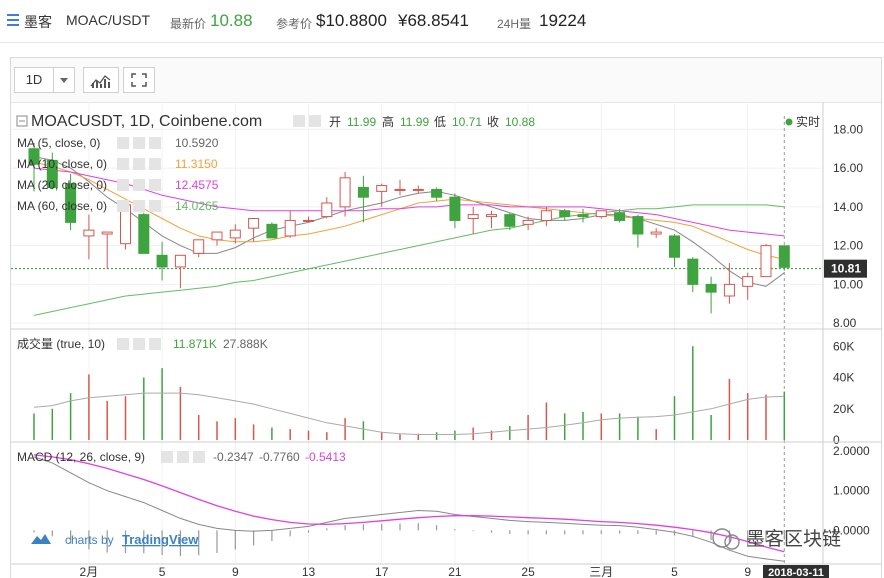 The width and height of the screenshot is (884, 578). I want to click on time-tick-label: 13, so click(309, 571).